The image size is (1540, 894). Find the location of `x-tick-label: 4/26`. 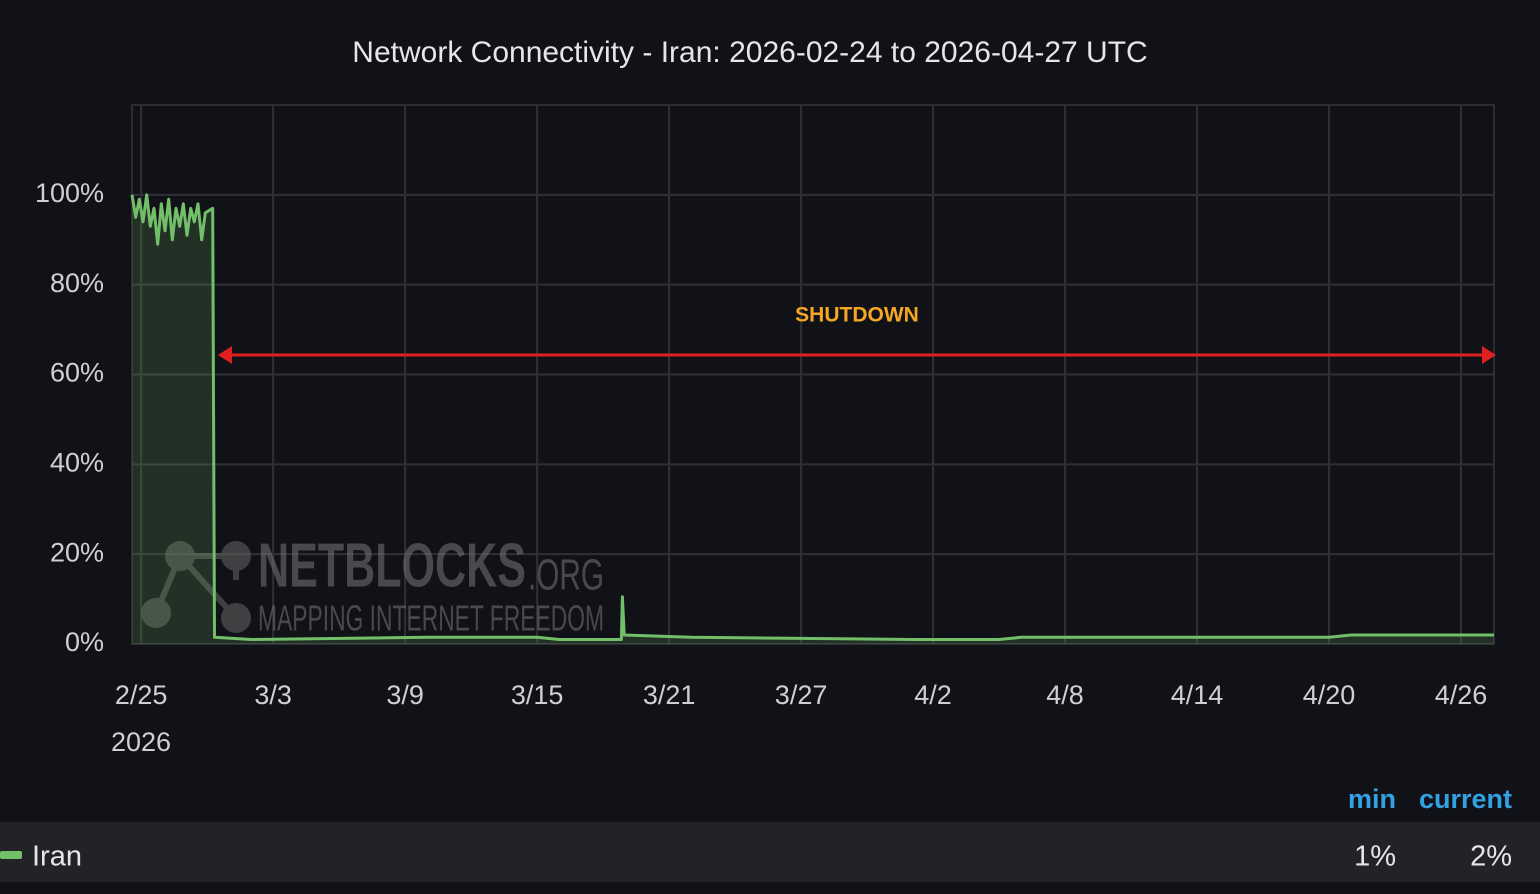

x-tick-label: 4/26 is located at coordinates (1461, 695).